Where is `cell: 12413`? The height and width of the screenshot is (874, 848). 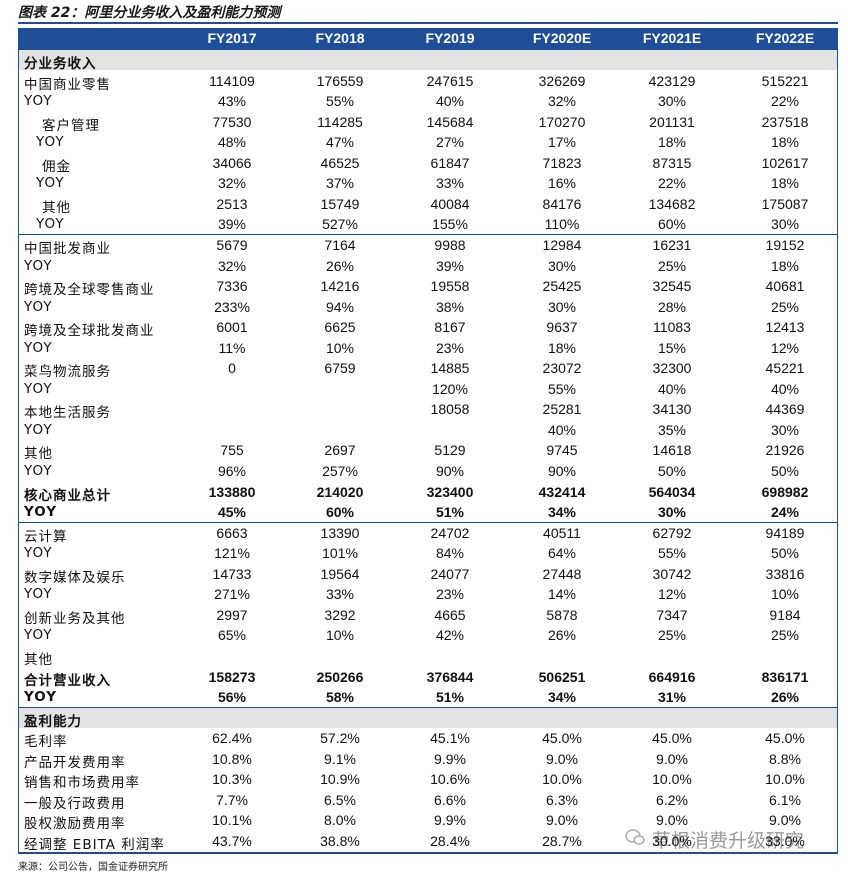
cell: 12413 is located at coordinates (785, 327).